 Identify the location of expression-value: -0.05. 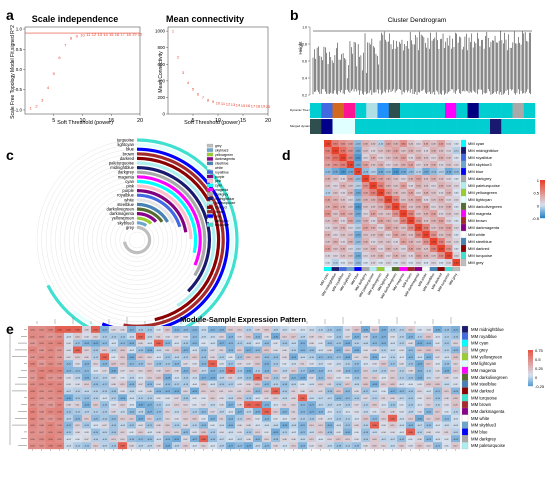
(321, 365).